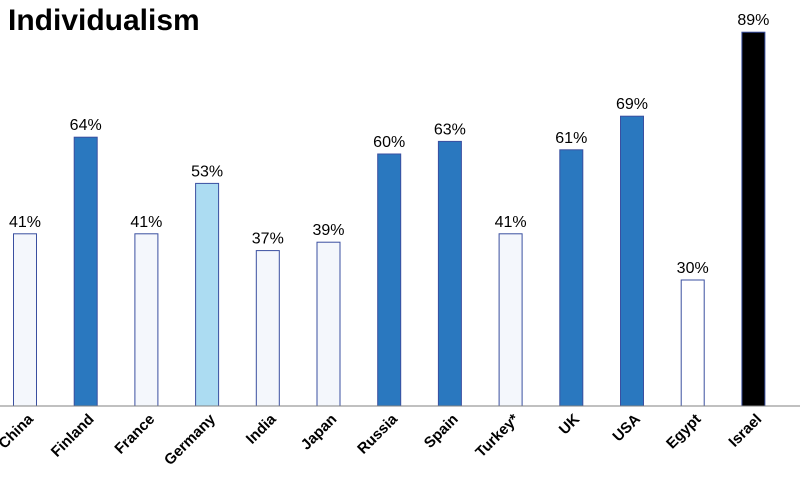  Describe the element at coordinates (632, 104) in the screenshot. I see `value-label: 69%` at that location.